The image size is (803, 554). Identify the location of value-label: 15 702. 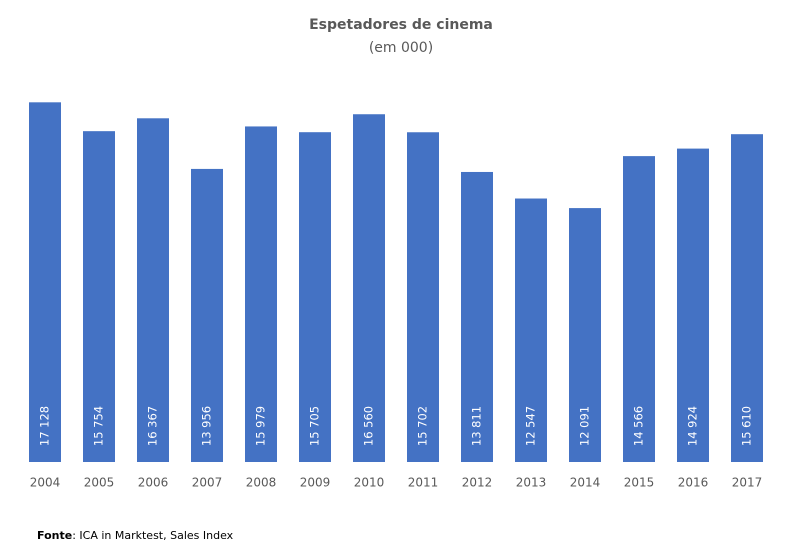
(423, 426).